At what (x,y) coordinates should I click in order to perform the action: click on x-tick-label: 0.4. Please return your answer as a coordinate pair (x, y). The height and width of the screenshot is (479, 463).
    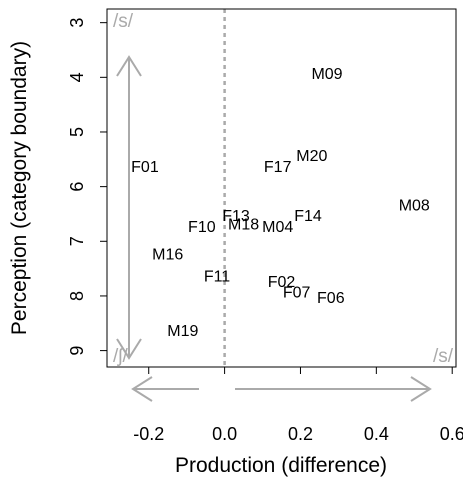
    Looking at the image, I should click on (376, 434).